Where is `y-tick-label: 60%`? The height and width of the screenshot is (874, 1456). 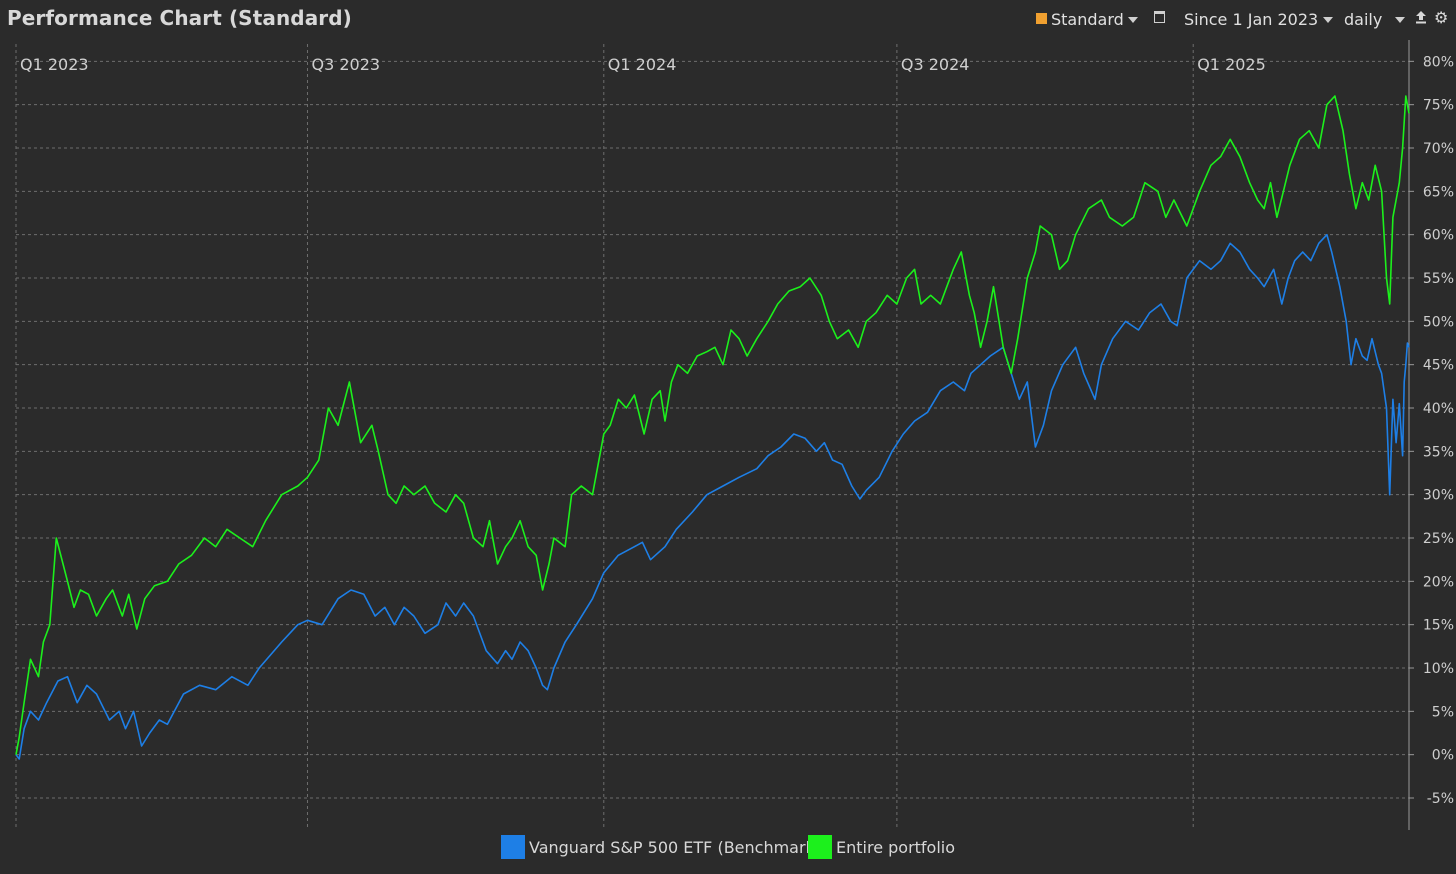 y-tick-label: 60% is located at coordinates (1438, 236).